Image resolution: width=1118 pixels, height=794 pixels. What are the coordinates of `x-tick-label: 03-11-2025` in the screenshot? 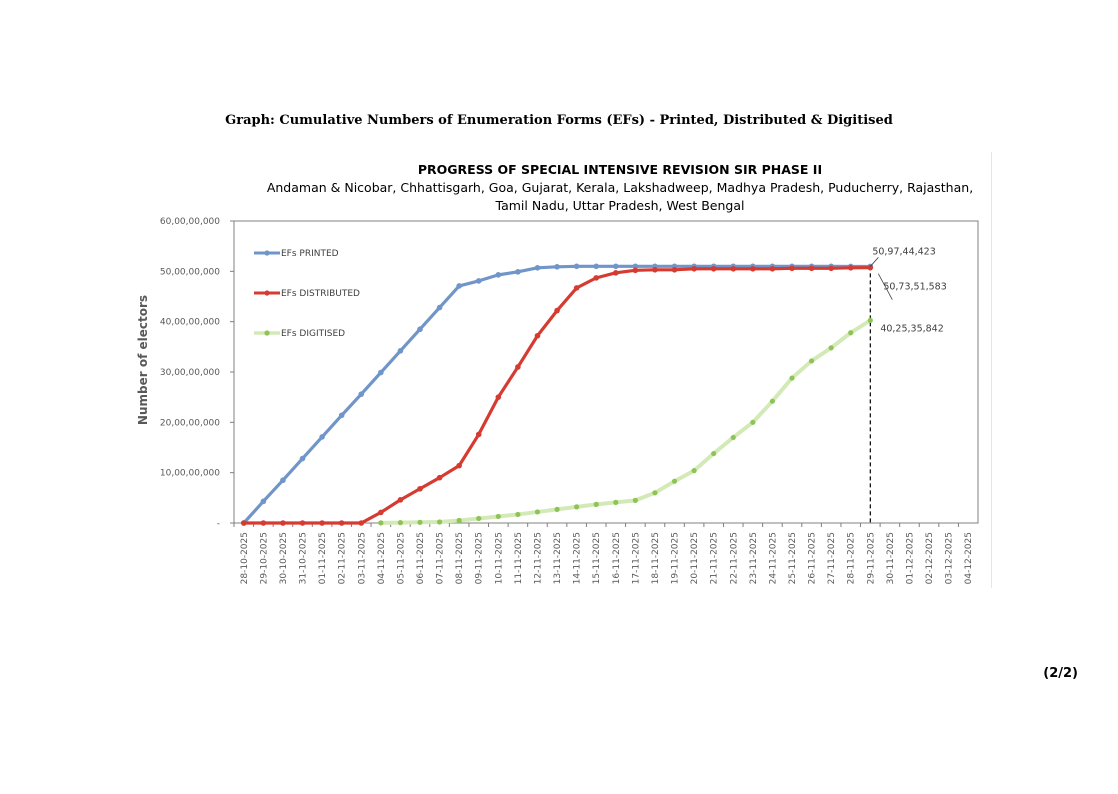 It's located at (362, 558).